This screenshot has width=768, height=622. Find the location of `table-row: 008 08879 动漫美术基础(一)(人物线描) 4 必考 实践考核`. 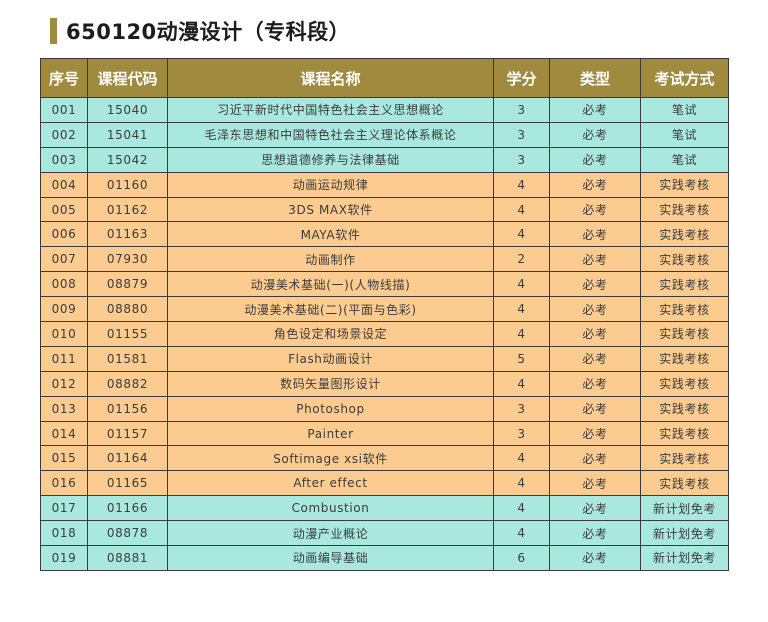

table-row: 008 08879 动漫美术基础(一)(人物线描) 4 必考 实践考核 is located at coordinates (384, 284).